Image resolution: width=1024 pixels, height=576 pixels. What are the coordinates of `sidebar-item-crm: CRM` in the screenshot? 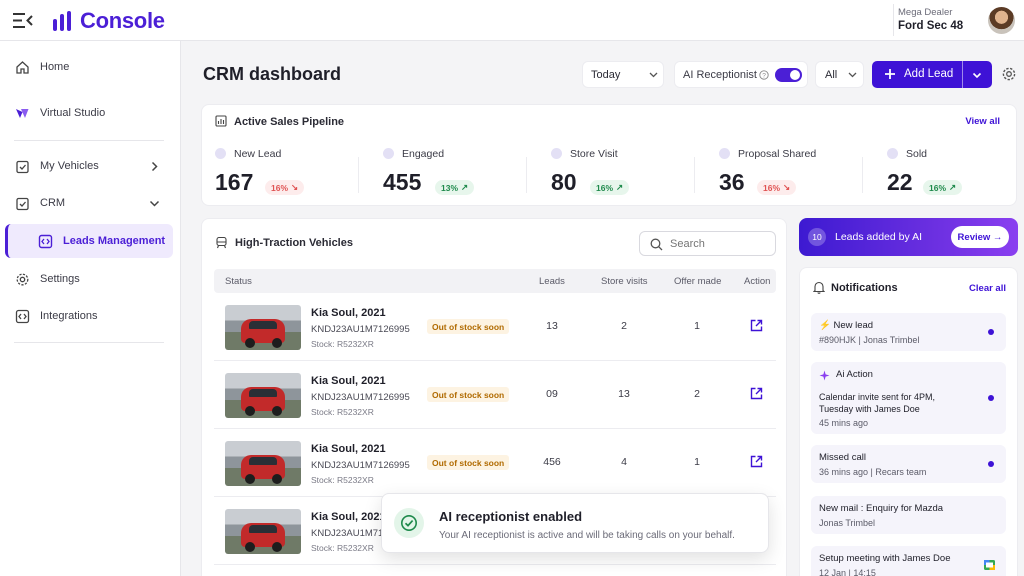 It's located at (90, 203).